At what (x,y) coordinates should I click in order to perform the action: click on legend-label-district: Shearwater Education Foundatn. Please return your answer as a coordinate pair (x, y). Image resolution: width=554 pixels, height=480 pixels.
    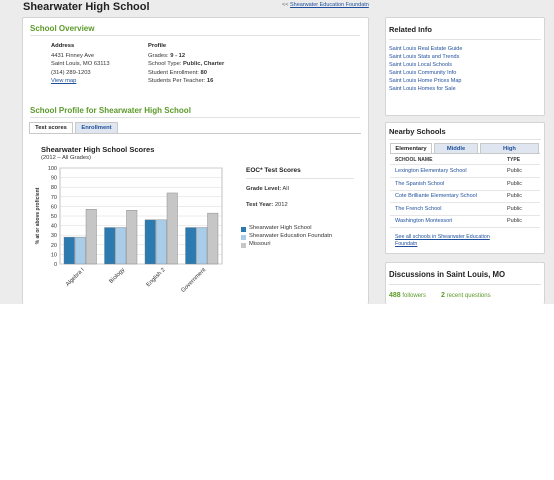
    Looking at the image, I should click on (291, 236).